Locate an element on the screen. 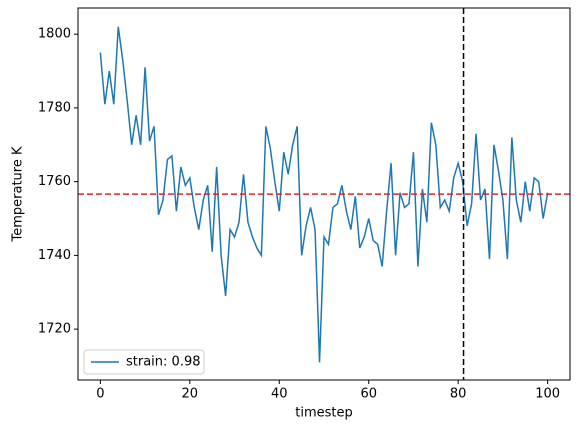 The image size is (581, 433). legend-label: strain: 0.98 is located at coordinates (163, 362).